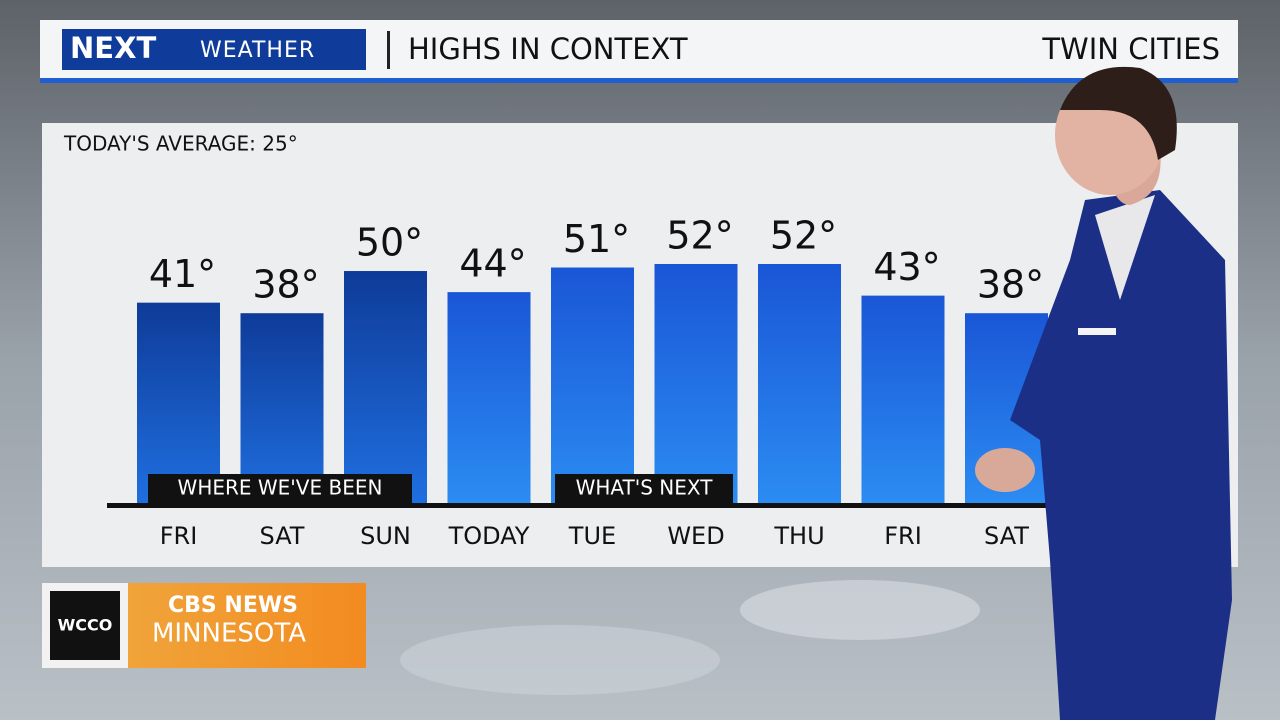  I want to click on value-label: 43°, so click(906, 267).